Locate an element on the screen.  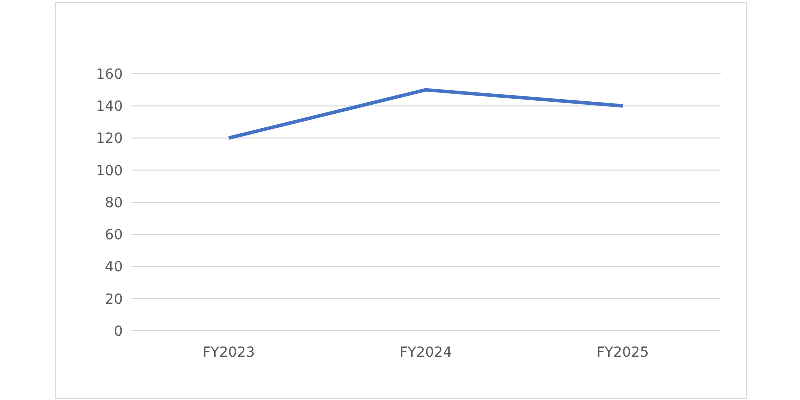
y-tick-label: 160 is located at coordinates (109, 74).